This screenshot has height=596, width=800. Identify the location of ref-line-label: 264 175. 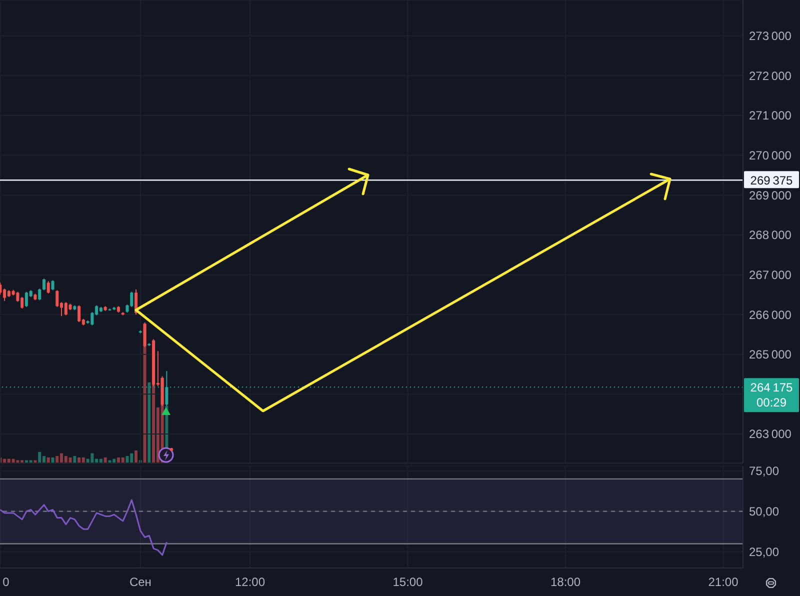
(772, 387).